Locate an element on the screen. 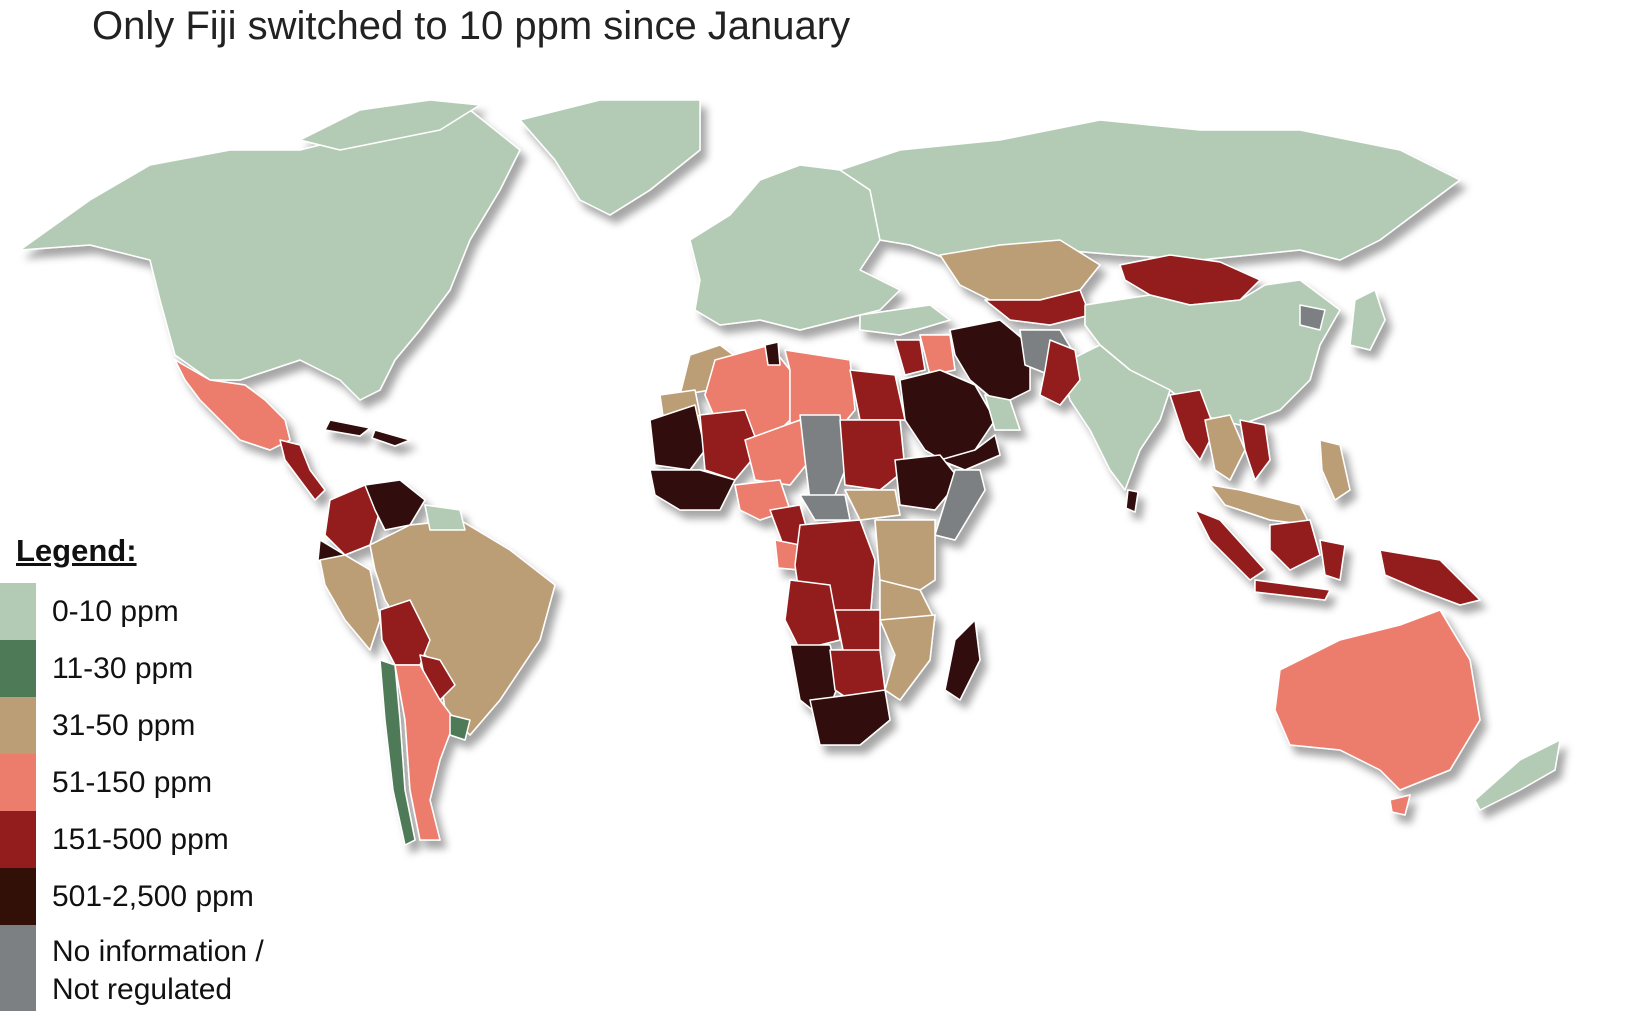 This screenshot has width=1629, height=1023. legend-label: 31-50 ppm is located at coordinates (124, 725).